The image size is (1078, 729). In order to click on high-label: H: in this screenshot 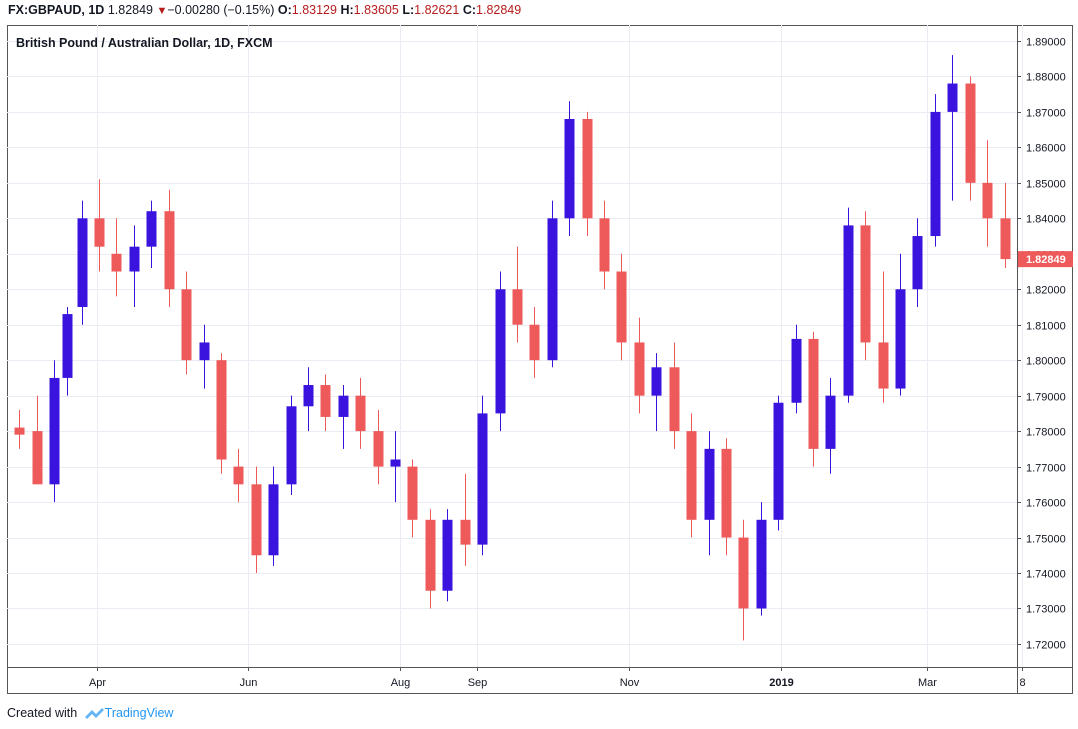, I will do `click(347, 10)`.